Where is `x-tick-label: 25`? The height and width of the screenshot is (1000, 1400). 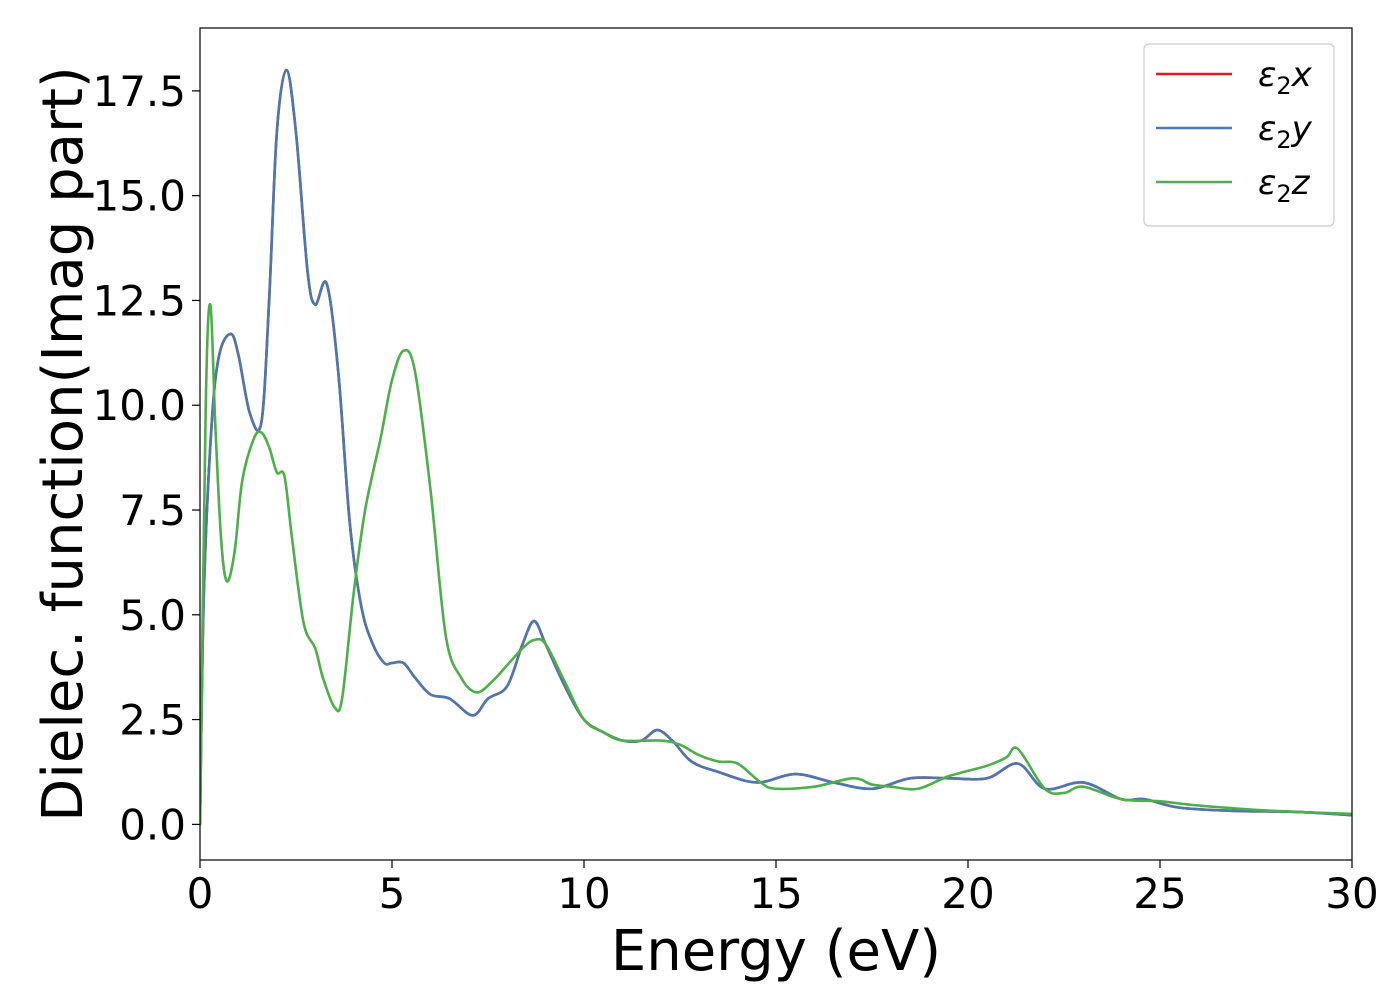
x-tick-label: 25 is located at coordinates (1159, 893).